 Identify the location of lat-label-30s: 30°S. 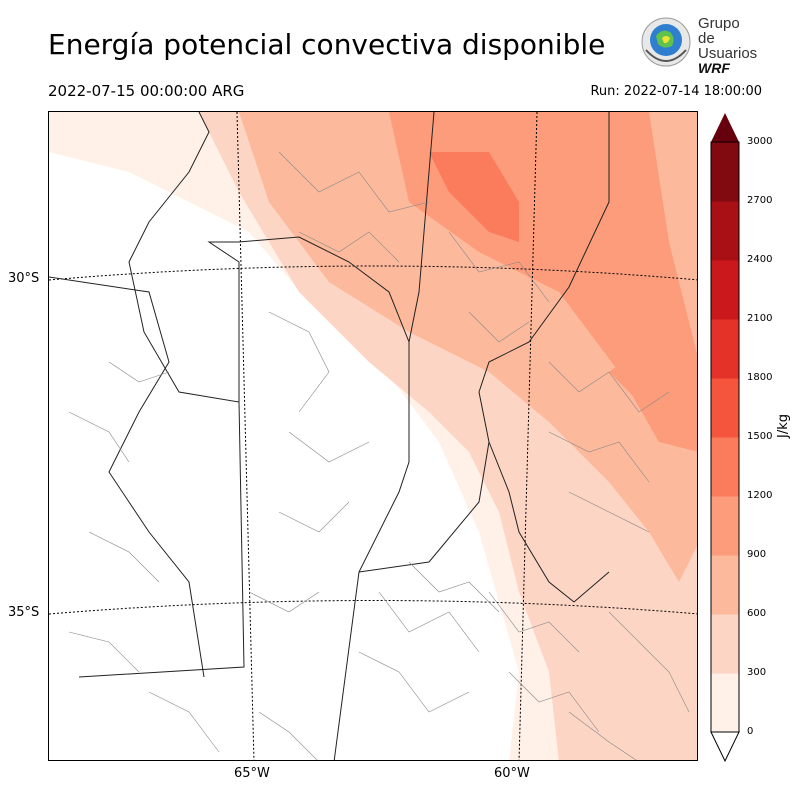
(24, 278).